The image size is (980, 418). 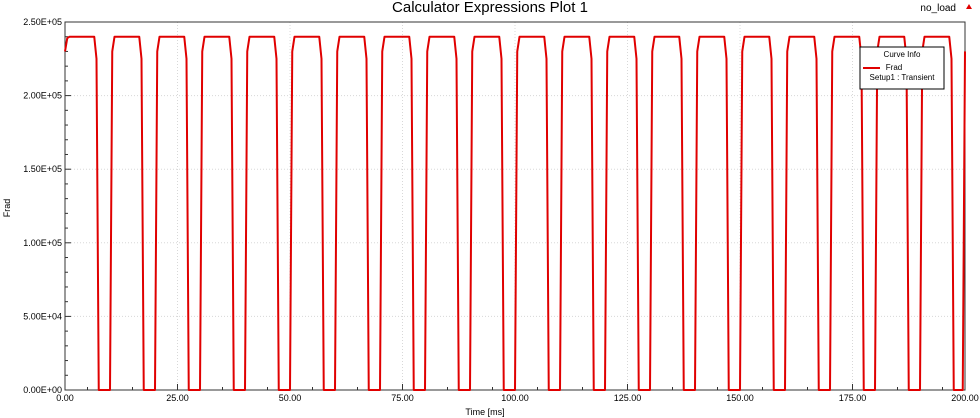 What do you see at coordinates (515, 398) in the screenshot?
I see `x-tick-label: 100.00` at bounding box center [515, 398].